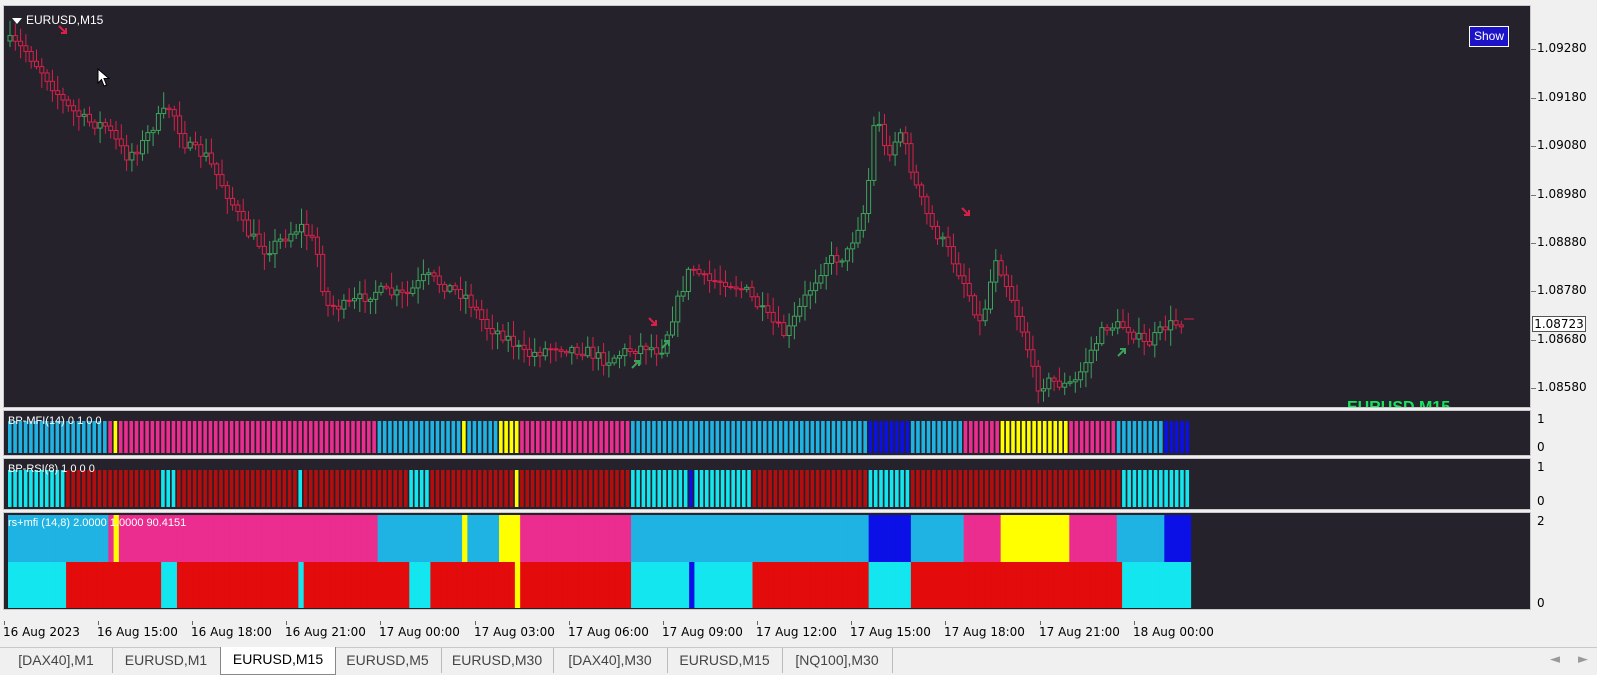  Describe the element at coordinates (56, 660) in the screenshot. I see `chart-tab: [DAX40],M1` at that location.